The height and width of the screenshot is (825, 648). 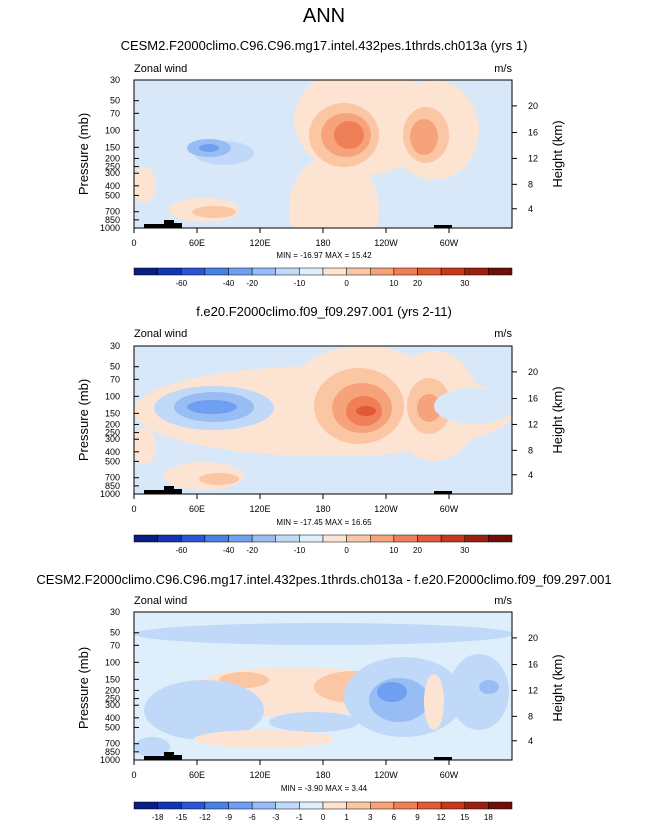 I want to click on colorbar-label: -20, so click(x=252, y=550).